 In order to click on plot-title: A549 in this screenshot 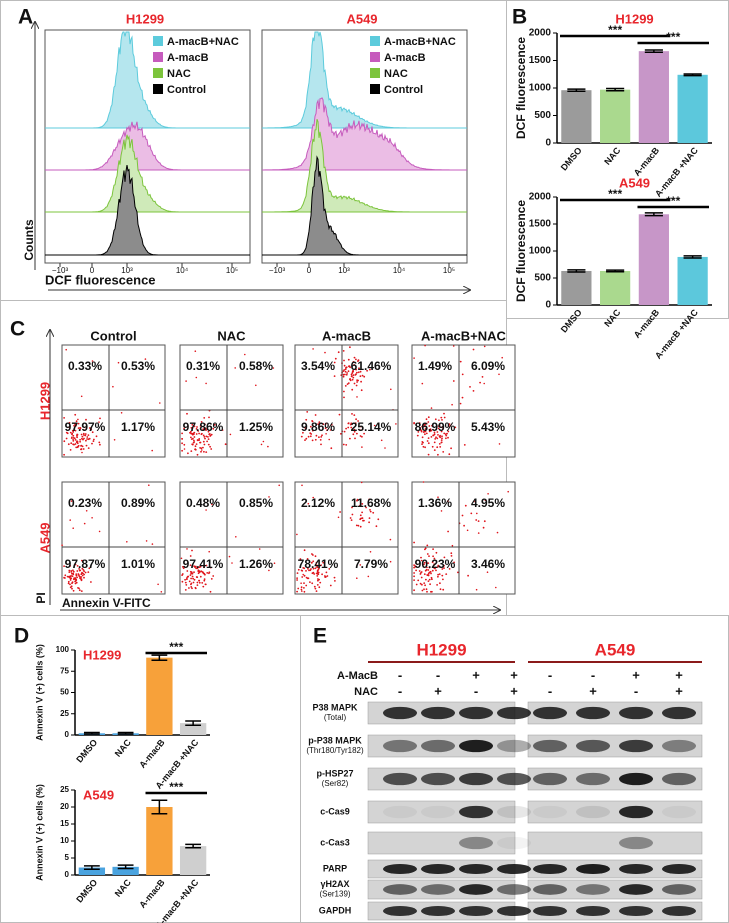, I will do `click(361, 18)`.